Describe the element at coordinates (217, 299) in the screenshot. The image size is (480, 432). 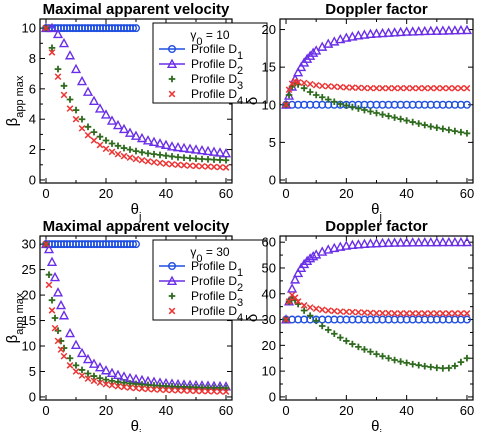
I see `legend-entry: Profile D3` at that location.